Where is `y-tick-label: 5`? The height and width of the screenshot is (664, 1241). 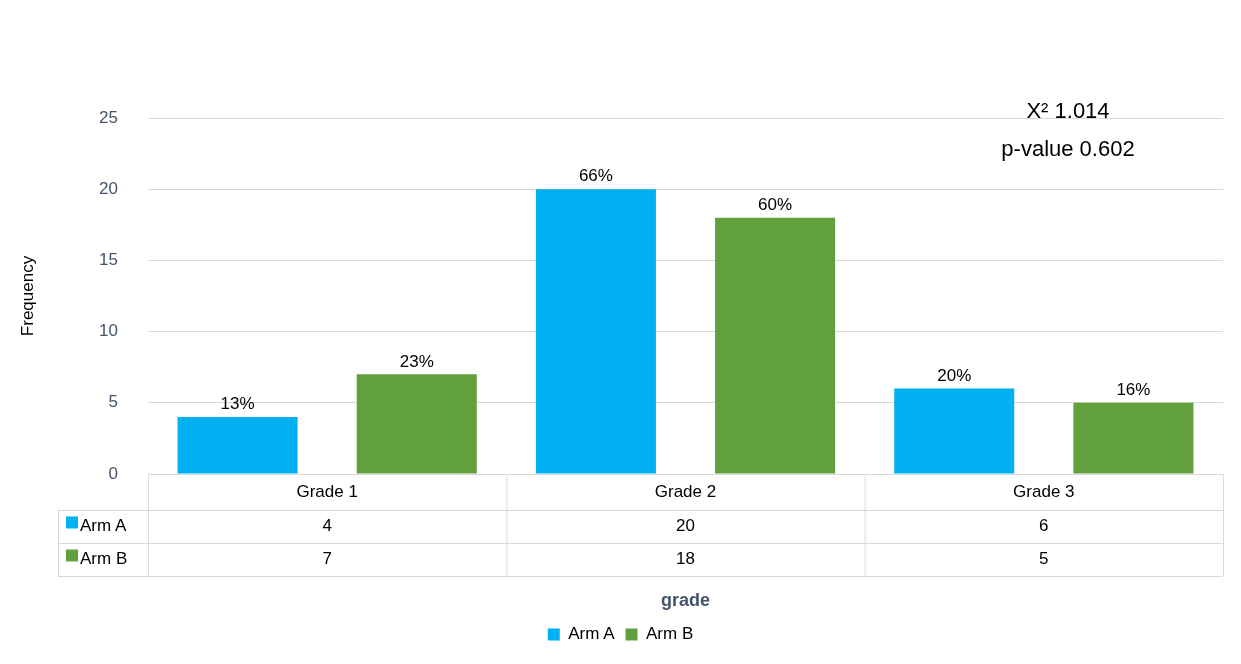
y-tick-label: 5 is located at coordinates (113, 402).